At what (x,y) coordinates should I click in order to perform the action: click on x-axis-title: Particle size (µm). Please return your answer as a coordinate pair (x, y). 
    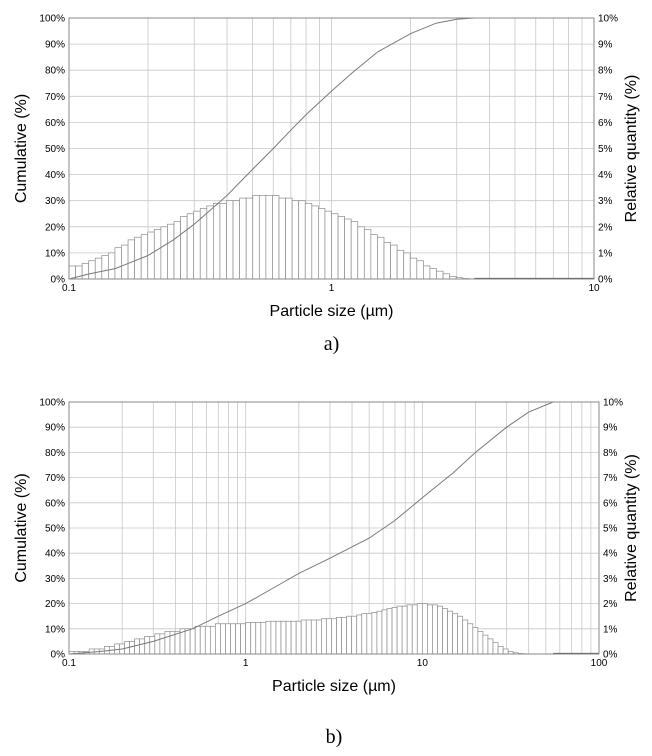
    Looking at the image, I should click on (332, 311).